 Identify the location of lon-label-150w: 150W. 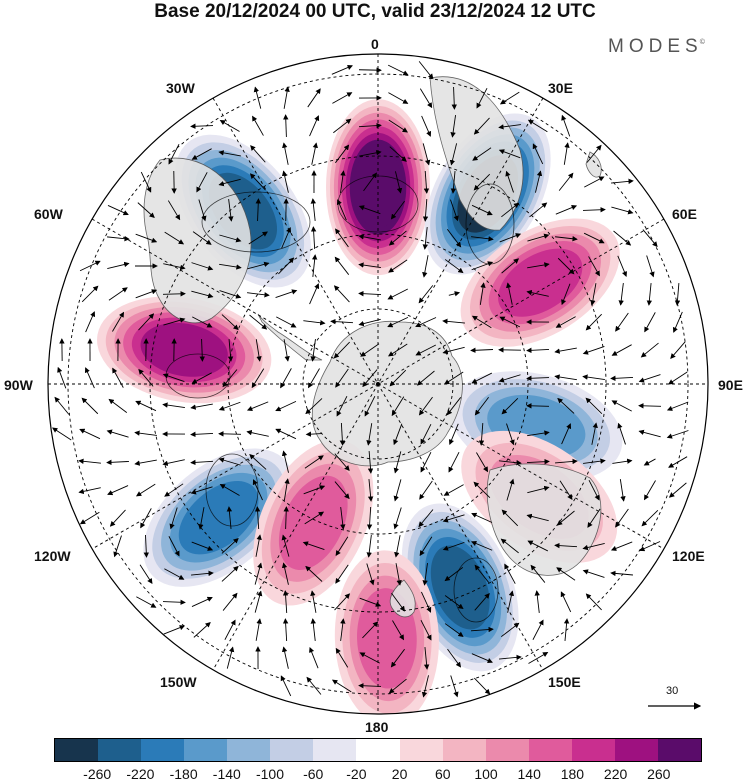
(178, 682).